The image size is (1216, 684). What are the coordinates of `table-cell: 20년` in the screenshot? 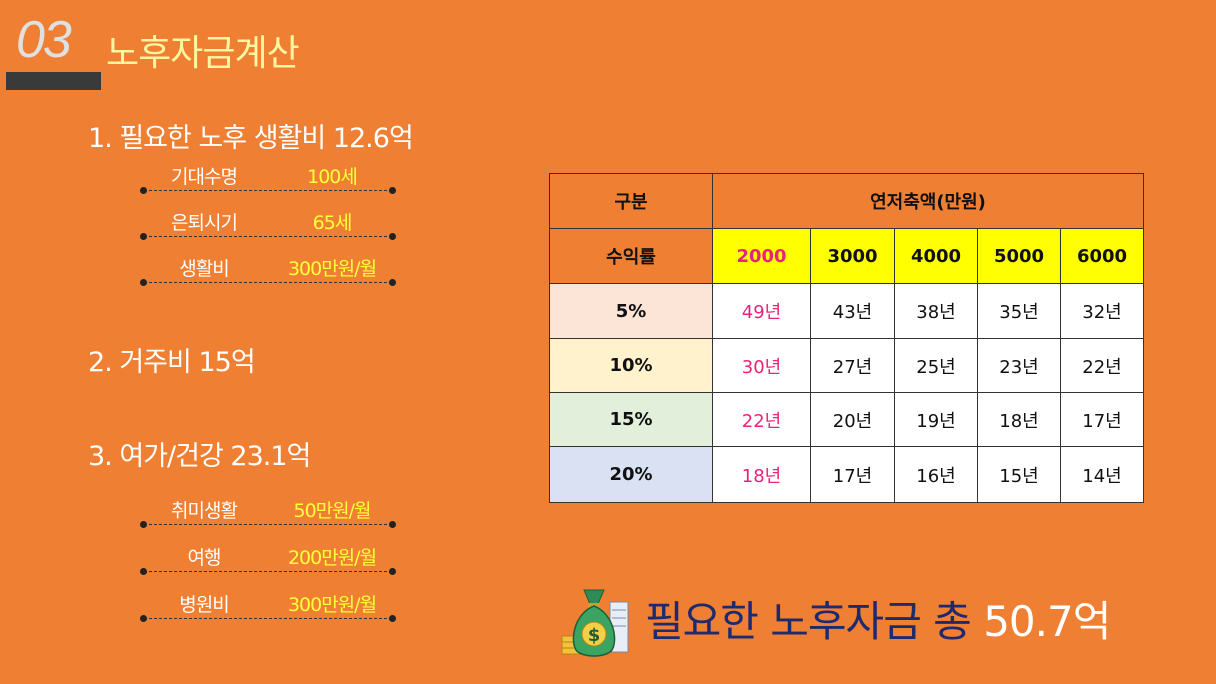 It's located at (852, 419).